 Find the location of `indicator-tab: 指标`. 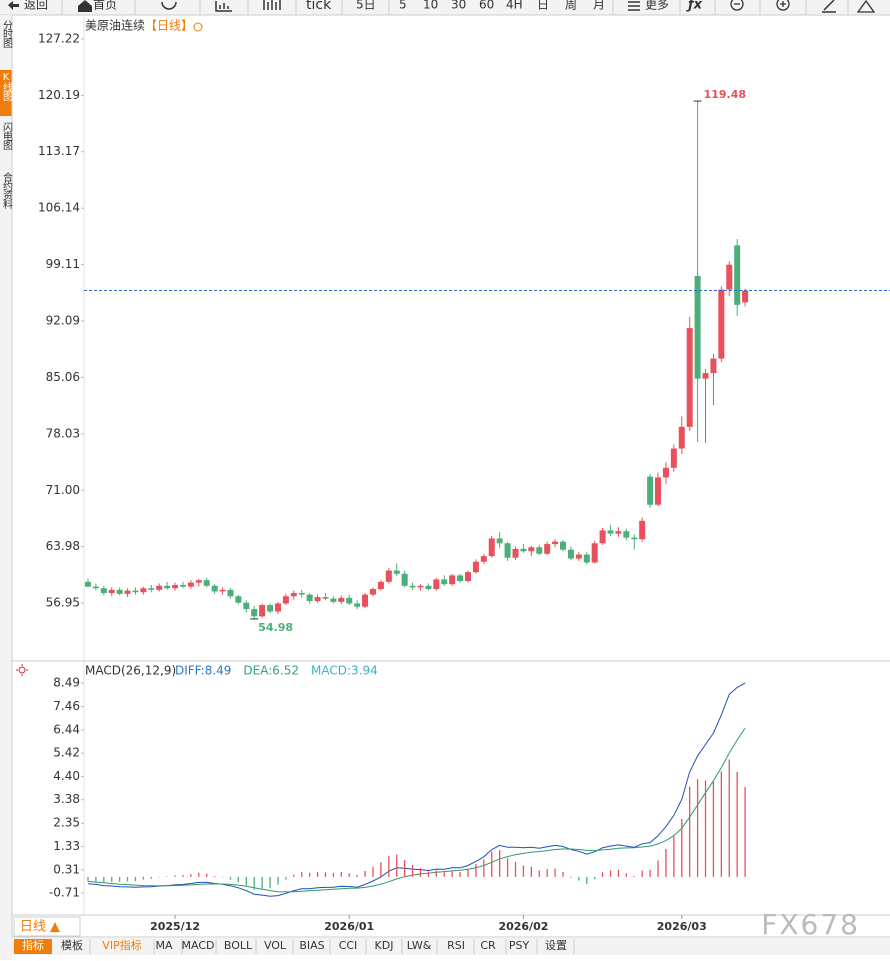

indicator-tab: 指标 is located at coordinates (33, 945).